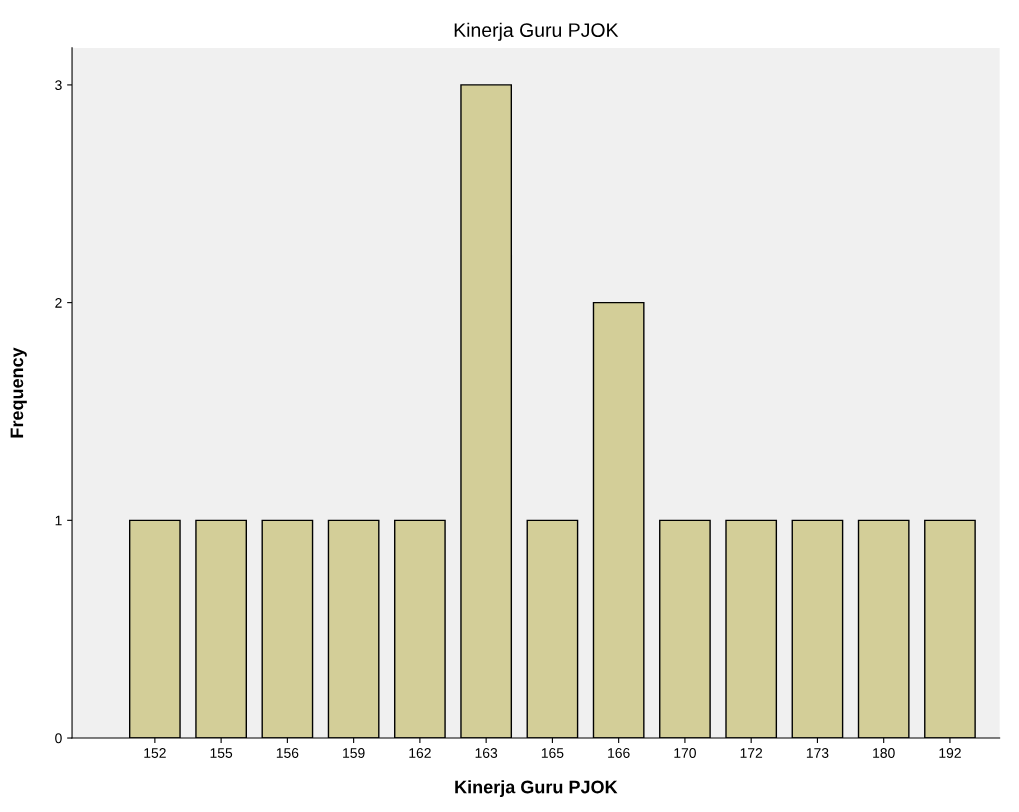 This screenshot has width=1019, height=812. I want to click on x-tick-label: 170, so click(685, 753).